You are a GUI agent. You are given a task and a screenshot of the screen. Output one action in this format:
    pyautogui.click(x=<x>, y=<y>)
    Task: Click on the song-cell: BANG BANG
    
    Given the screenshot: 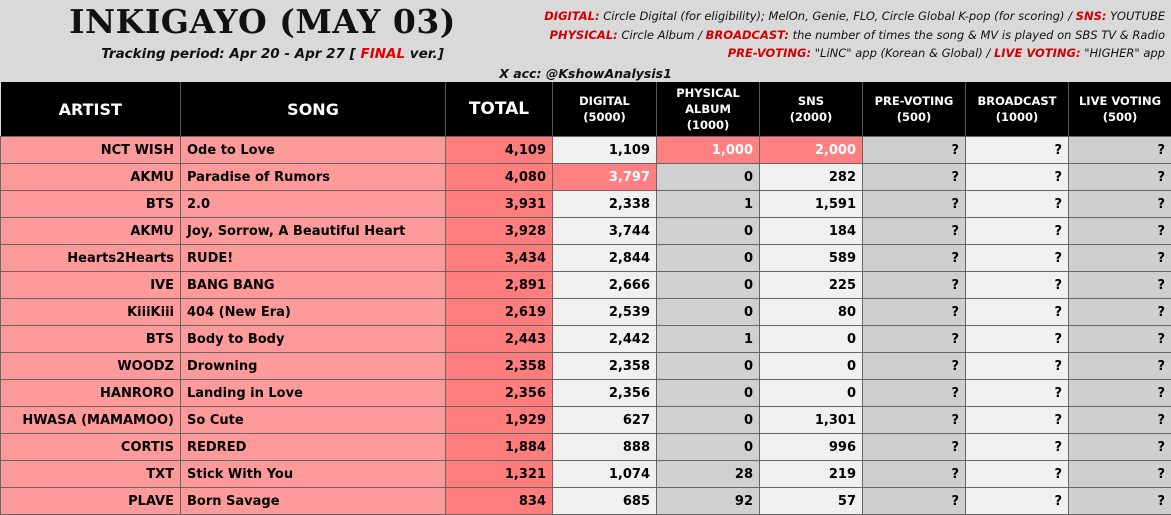 What is the action you would take?
    pyautogui.click(x=313, y=285)
    